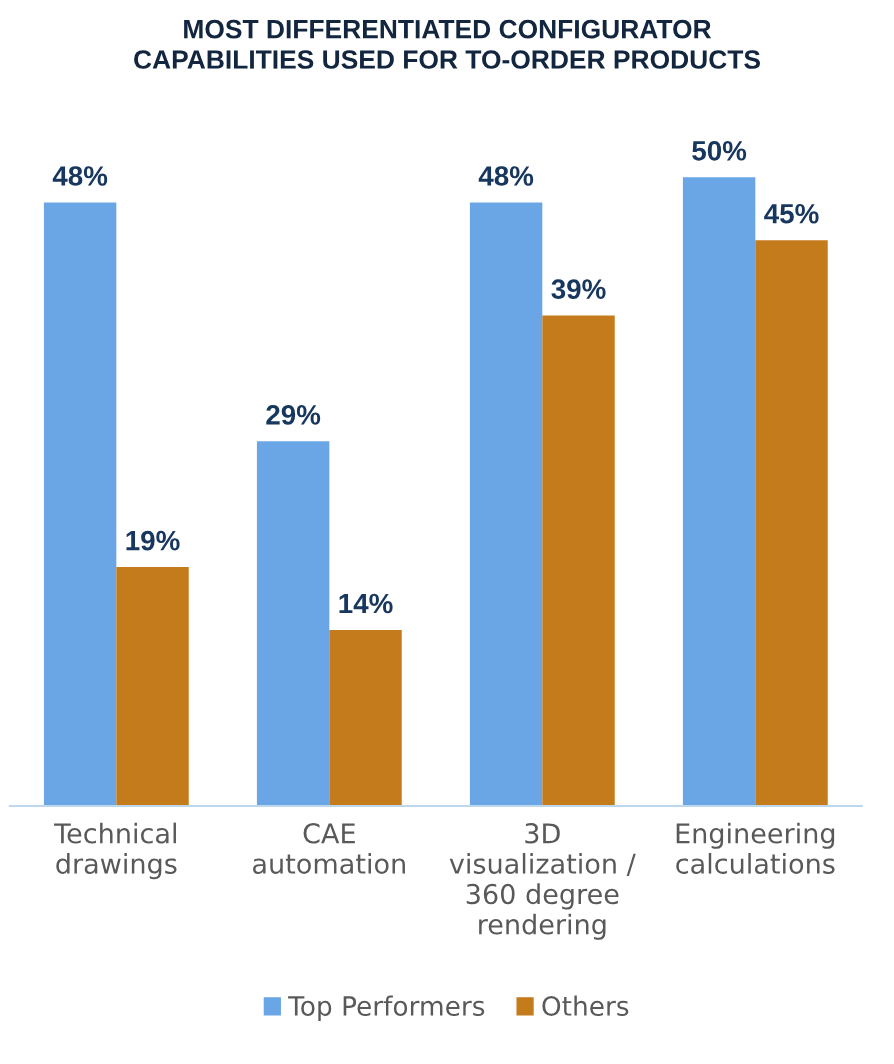 This screenshot has width=894, height=1064. What do you see at coordinates (293, 415) in the screenshot?
I see `data-label: 29%` at bounding box center [293, 415].